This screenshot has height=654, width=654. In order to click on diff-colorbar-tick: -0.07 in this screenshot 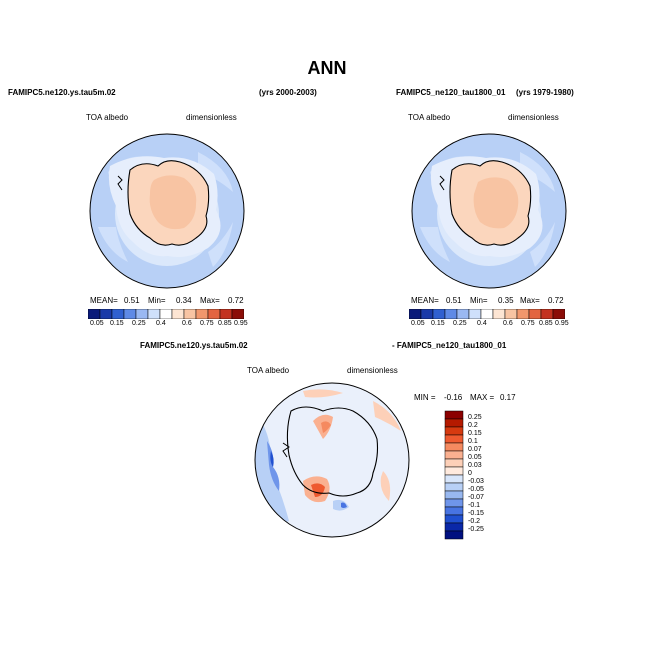, I will do `click(476, 497)`.